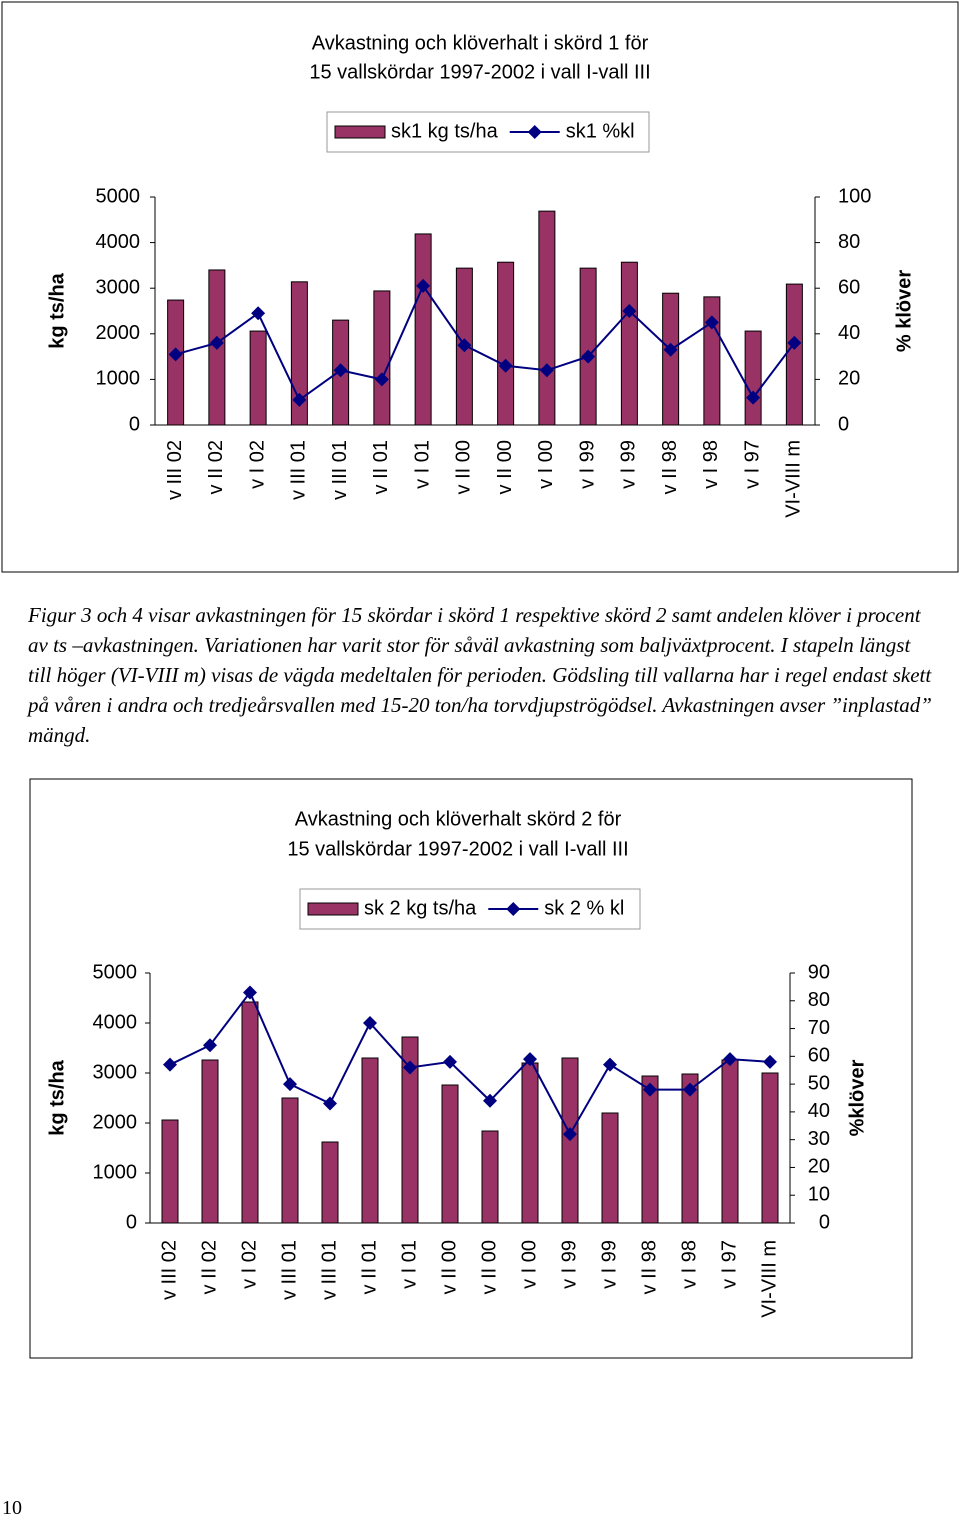 The height and width of the screenshot is (1523, 960). Describe the element at coordinates (12, 1508) in the screenshot. I see `page-number: 10` at that location.